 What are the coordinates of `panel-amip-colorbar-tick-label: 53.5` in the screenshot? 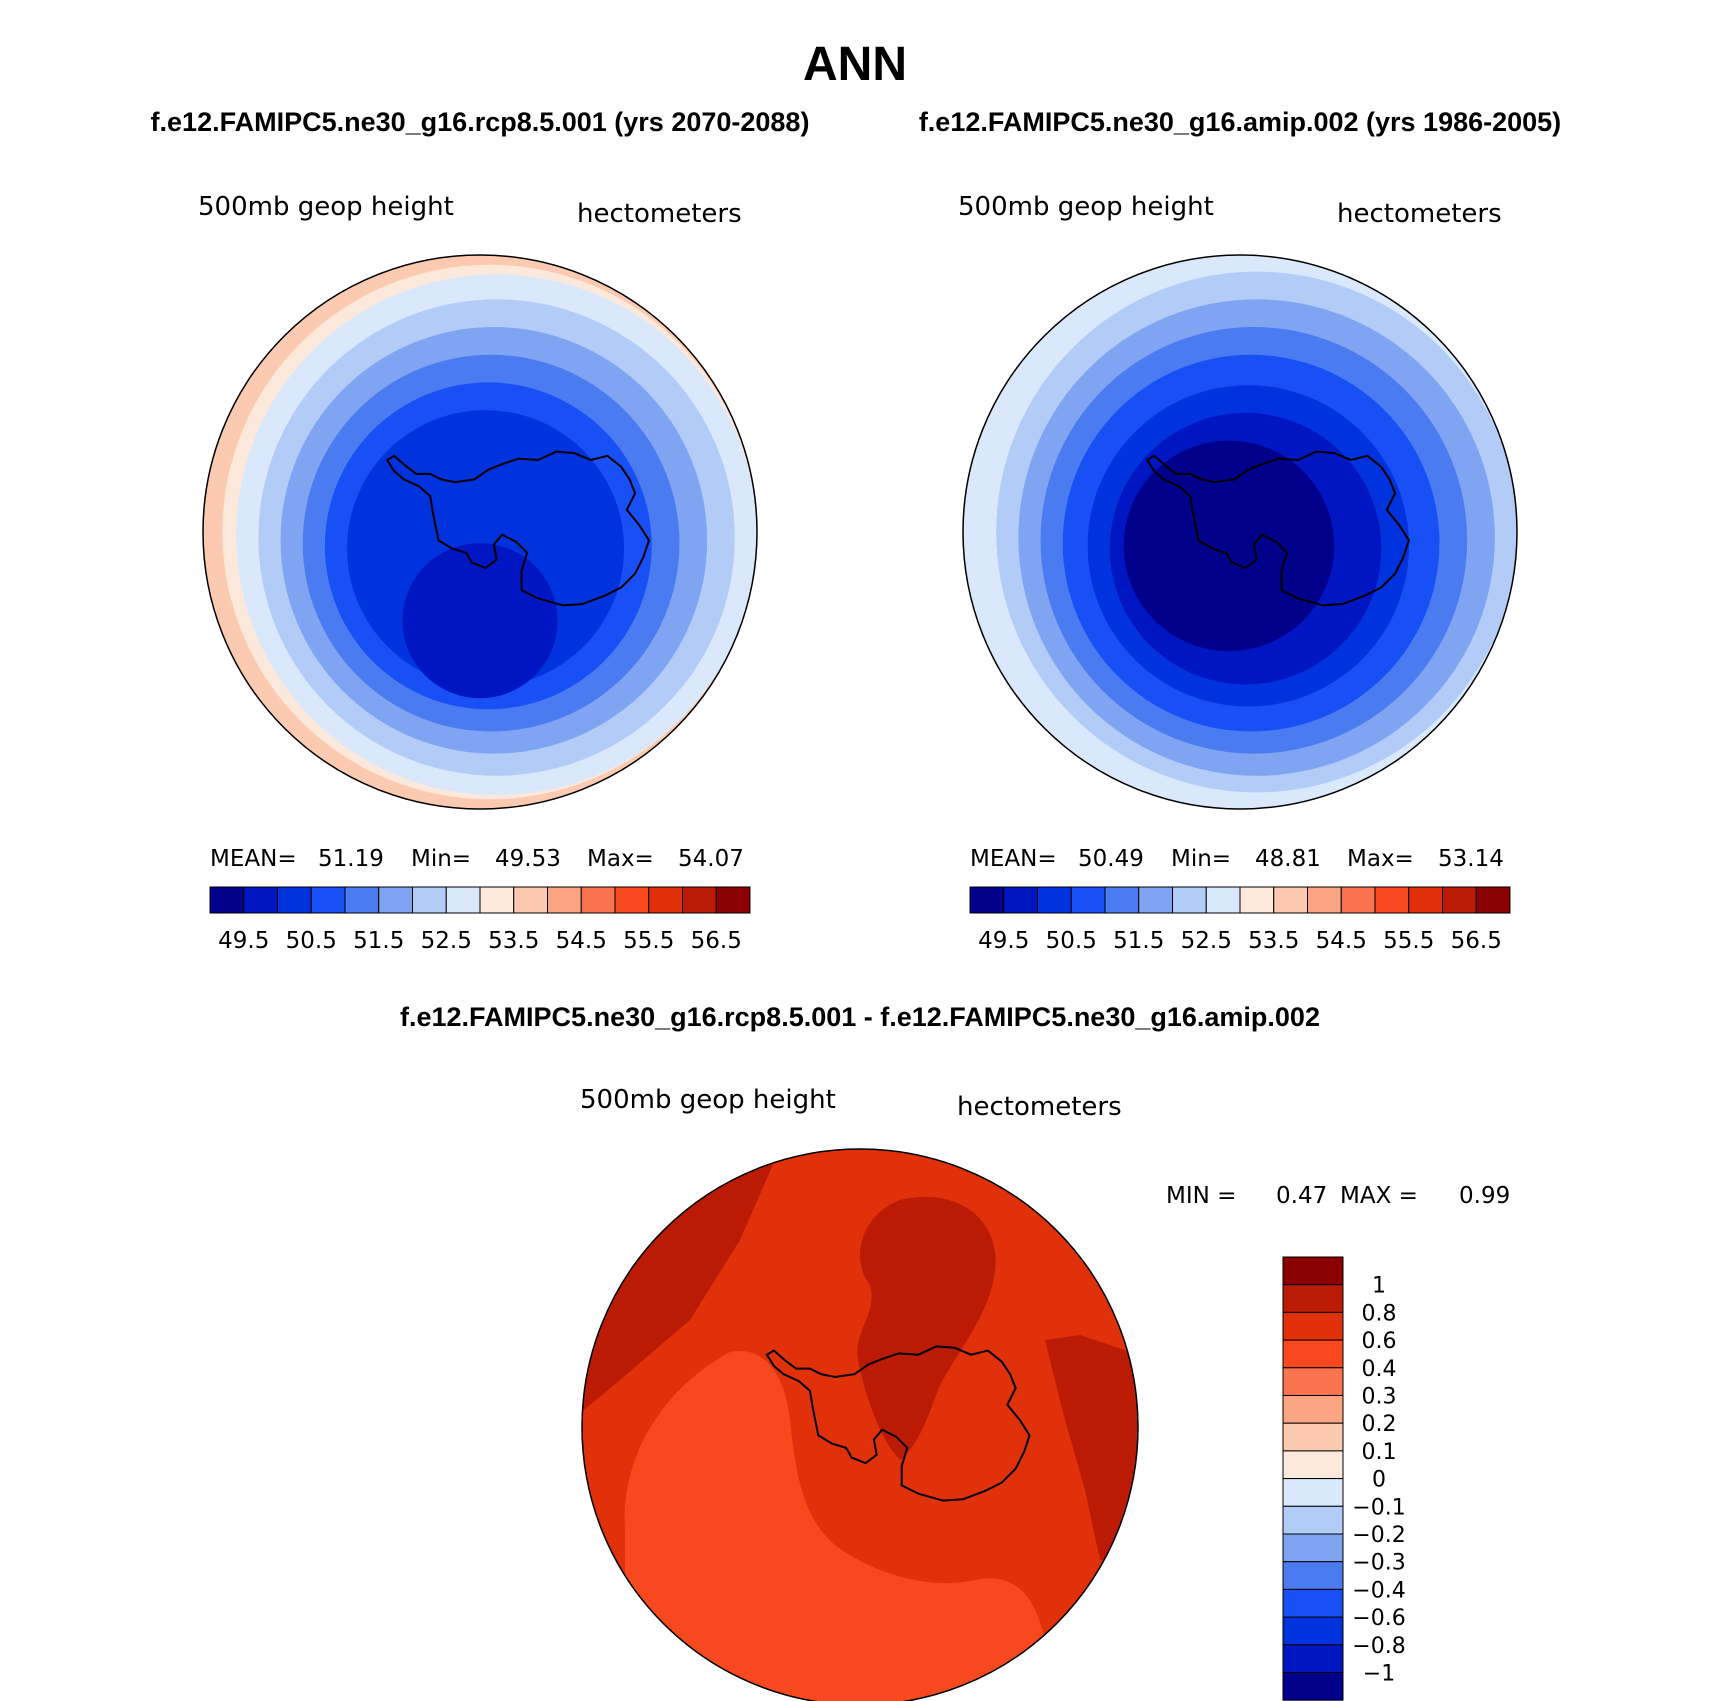 It's located at (1273, 941).